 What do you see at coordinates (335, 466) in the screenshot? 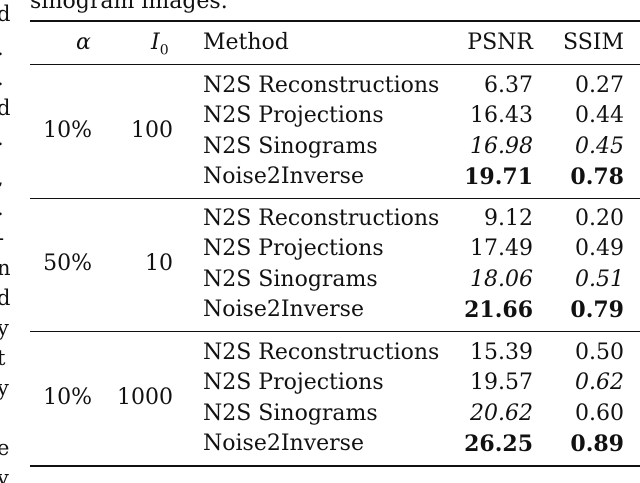
I see `bottom-rule` at bounding box center [335, 466].